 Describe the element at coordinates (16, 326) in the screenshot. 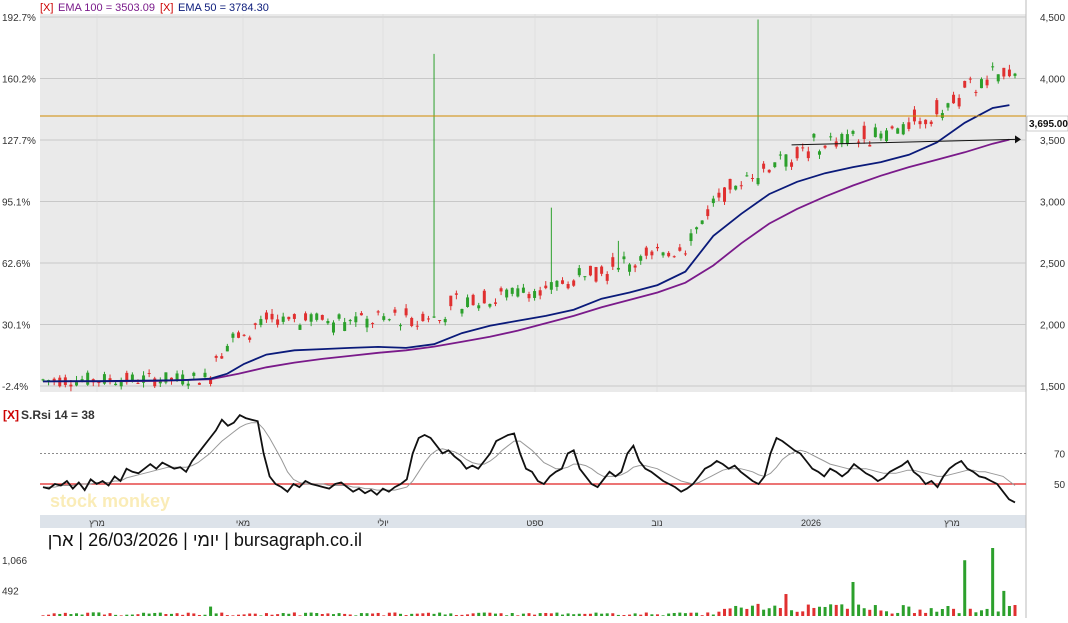

I see `y-tick-left: 30.1%` at that location.